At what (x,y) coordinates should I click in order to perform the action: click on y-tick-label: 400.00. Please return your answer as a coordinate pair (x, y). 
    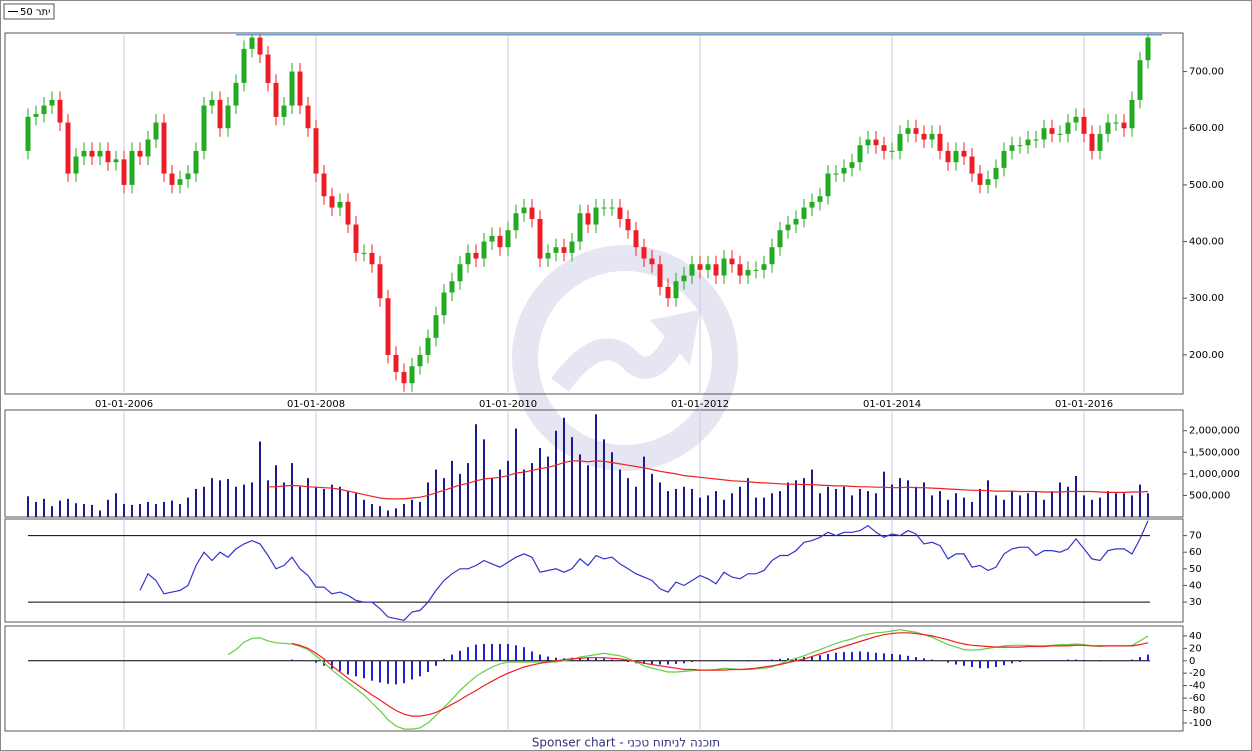
    Looking at the image, I should click on (1206, 242).